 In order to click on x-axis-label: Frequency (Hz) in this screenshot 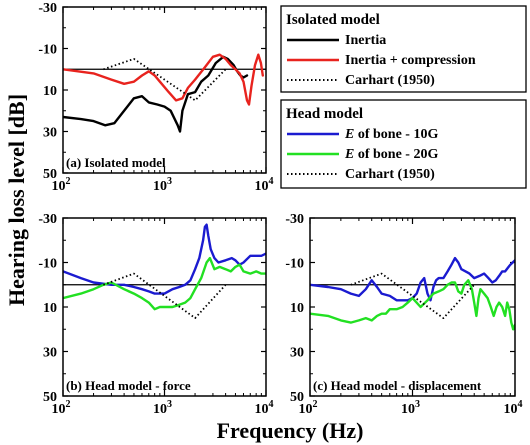, I will do `click(290, 430)`.